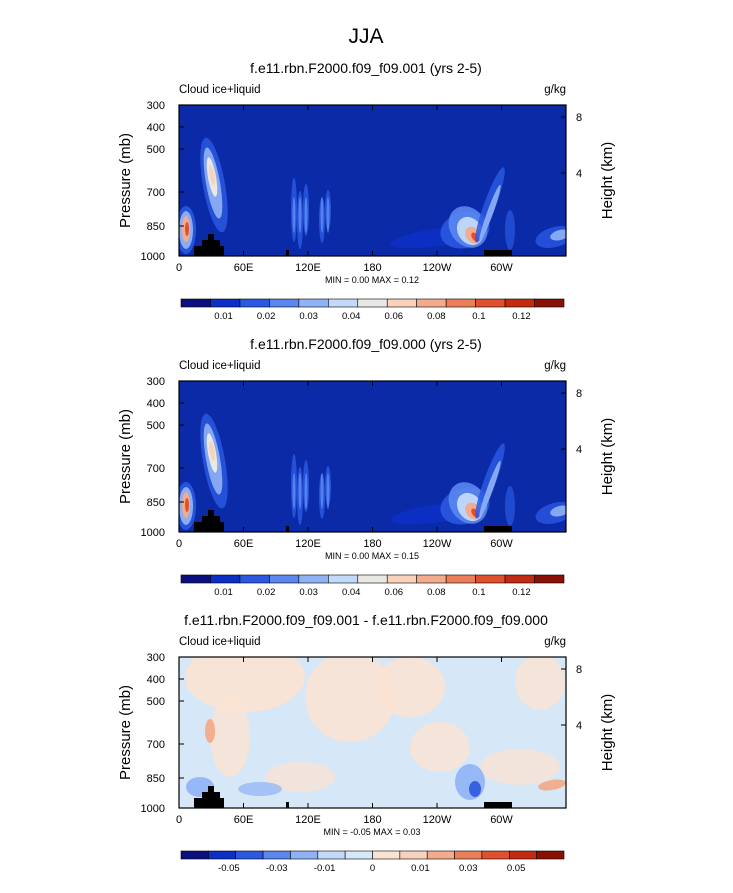 This screenshot has width=733, height=893. What do you see at coordinates (394, 316) in the screenshot?
I see `colorbar-label: 0.06` at bounding box center [394, 316].